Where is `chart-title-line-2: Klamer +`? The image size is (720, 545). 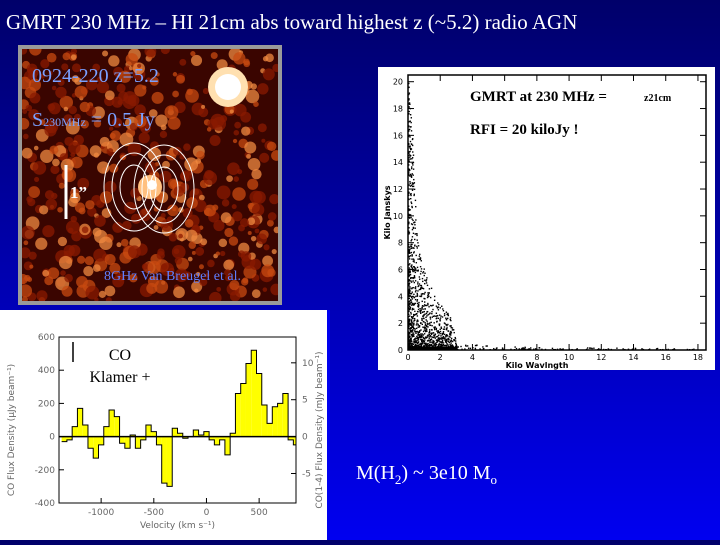 chart-title-line-2: Klamer + is located at coordinates (120, 377).